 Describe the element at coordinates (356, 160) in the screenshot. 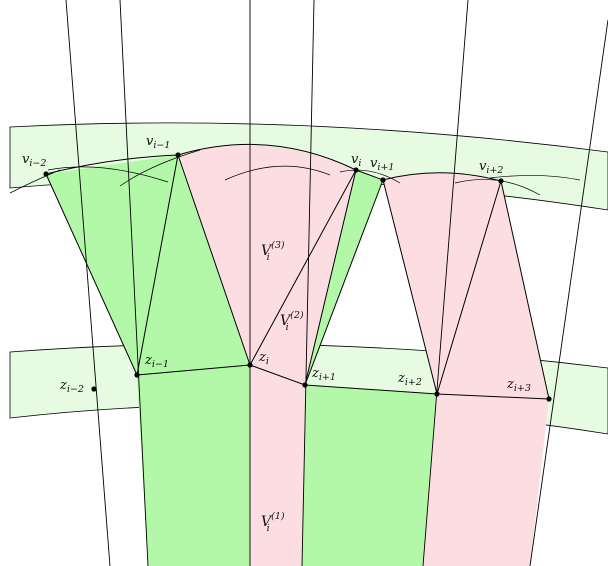

I see `label-v-i: vi` at that location.